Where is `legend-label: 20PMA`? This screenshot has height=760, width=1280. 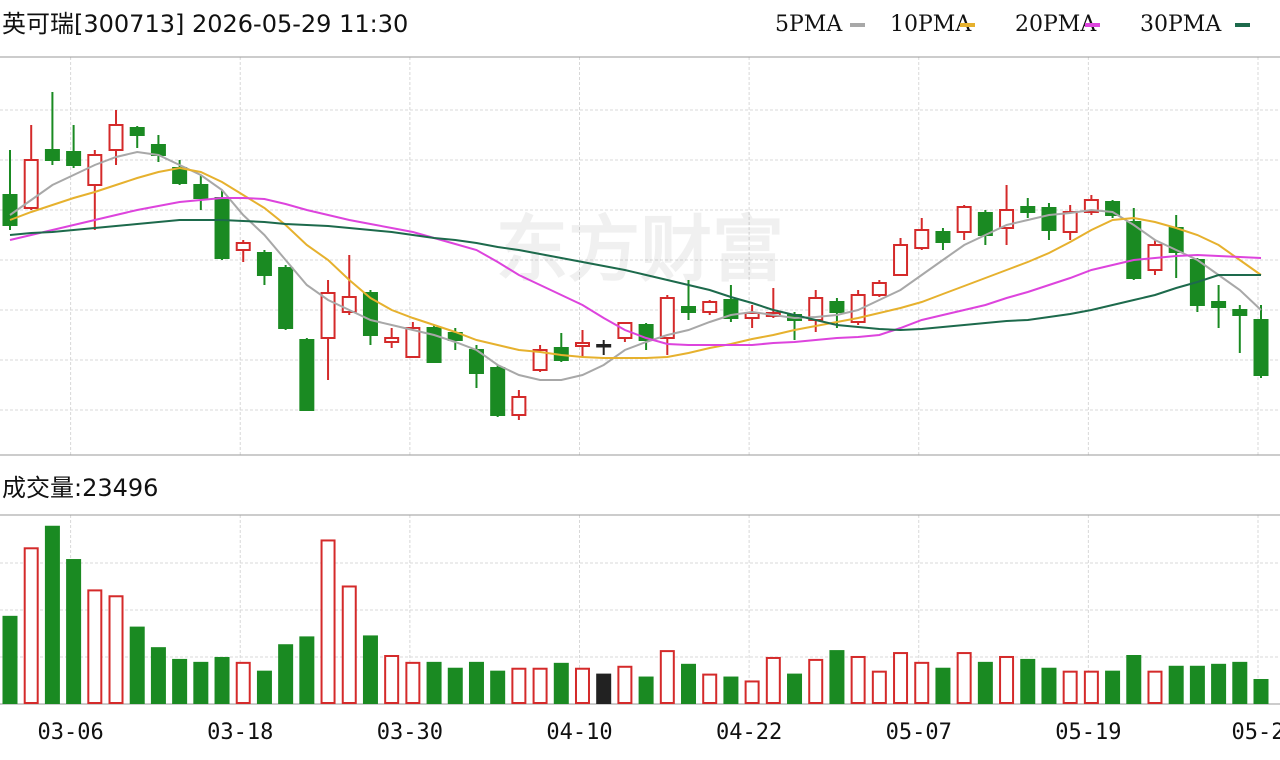
legend-label: 20PMA is located at coordinates (1056, 24).